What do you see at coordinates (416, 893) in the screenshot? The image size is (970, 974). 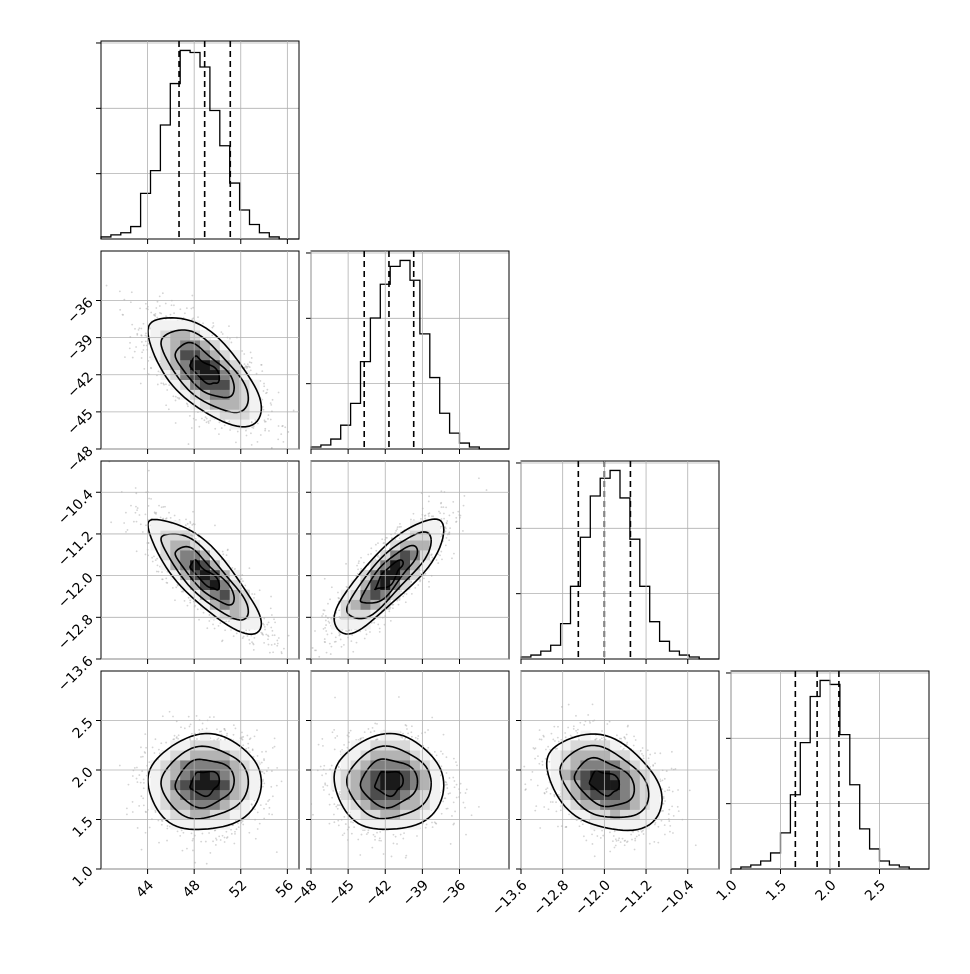 I see `x-tick-label-1-3: −39` at bounding box center [416, 893].